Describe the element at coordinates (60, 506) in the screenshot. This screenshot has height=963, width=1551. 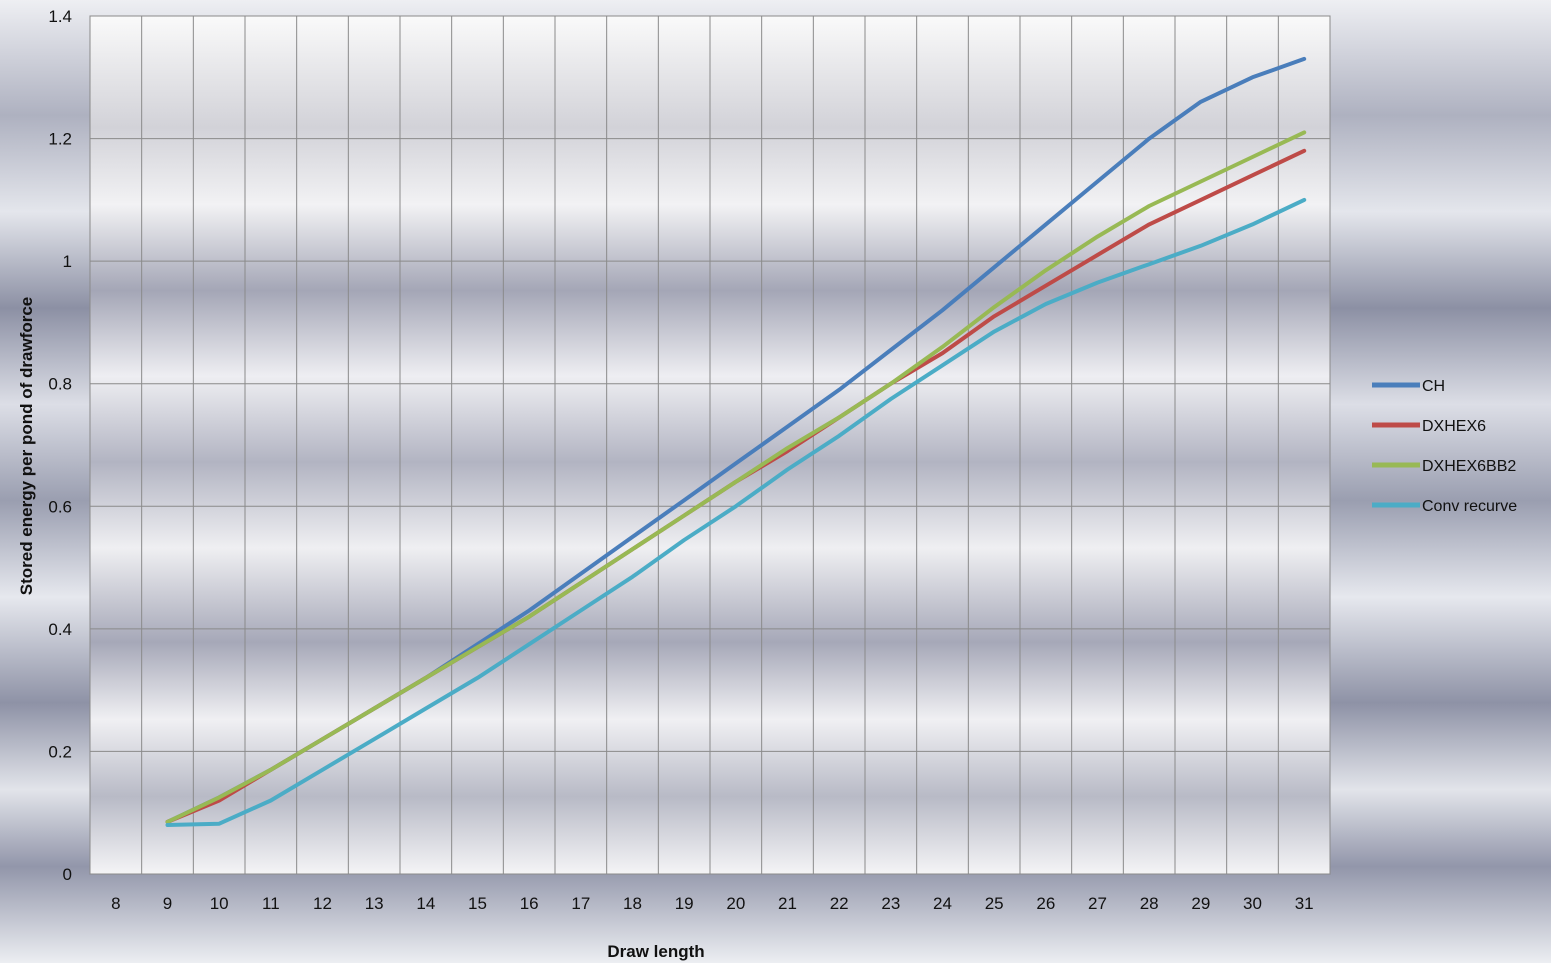
I see `y-tick-label: 0.6` at that location.